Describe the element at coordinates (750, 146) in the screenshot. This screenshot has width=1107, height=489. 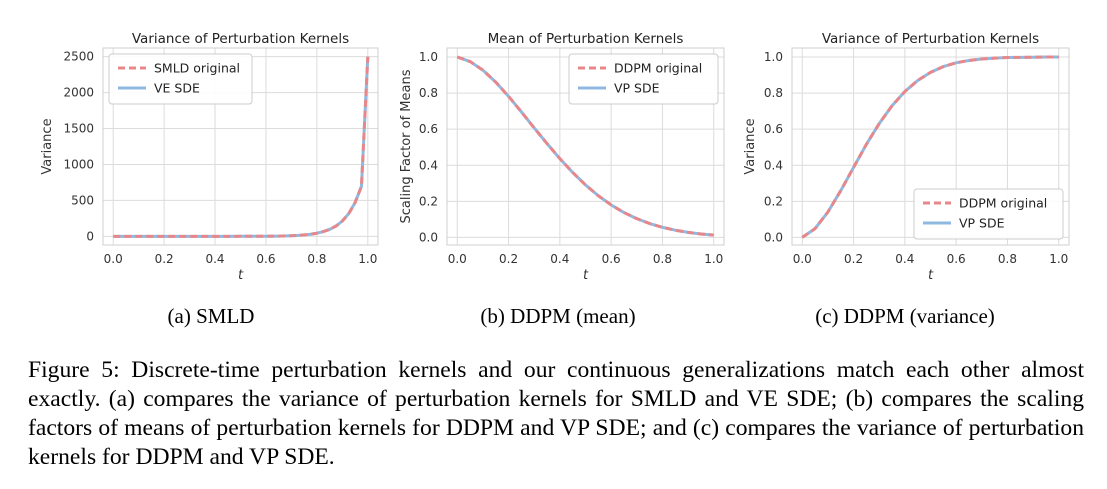
I see `chart-3-ylabel: Variance` at that location.